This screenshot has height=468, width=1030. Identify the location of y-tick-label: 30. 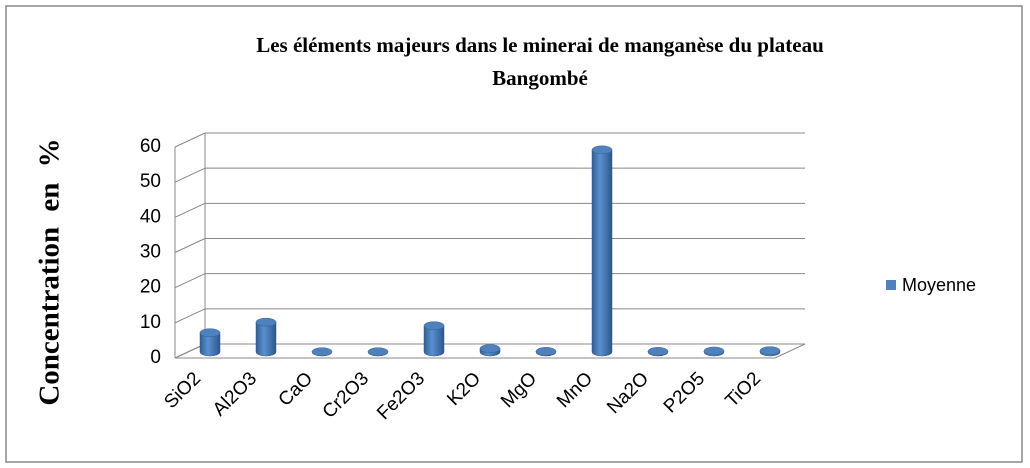
(150, 252).